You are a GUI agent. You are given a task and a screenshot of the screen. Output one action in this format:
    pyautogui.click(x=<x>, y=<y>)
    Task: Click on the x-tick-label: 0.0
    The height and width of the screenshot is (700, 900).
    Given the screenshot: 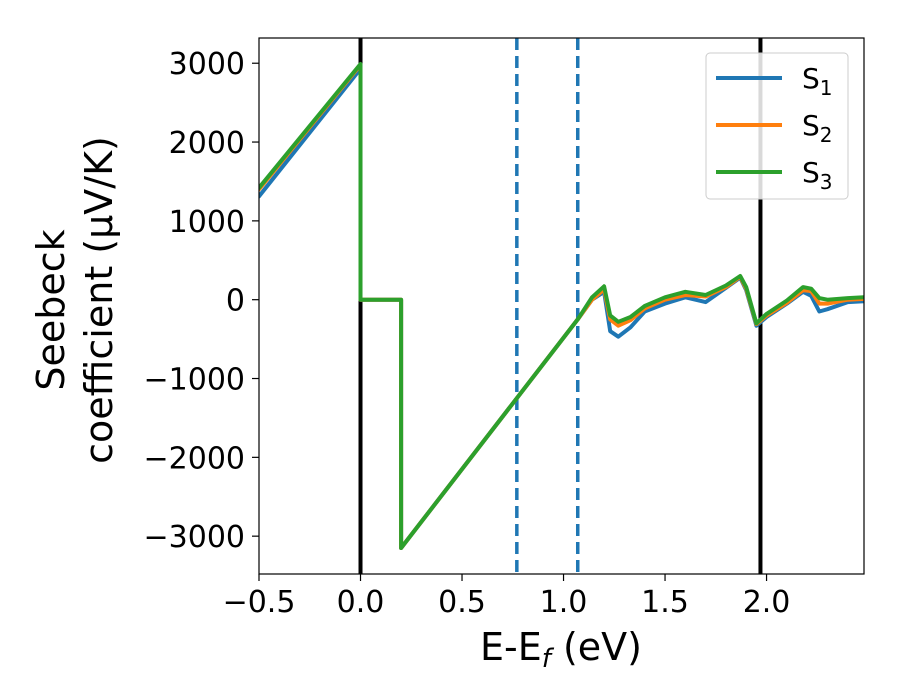 What is the action you would take?
    pyautogui.click(x=361, y=602)
    